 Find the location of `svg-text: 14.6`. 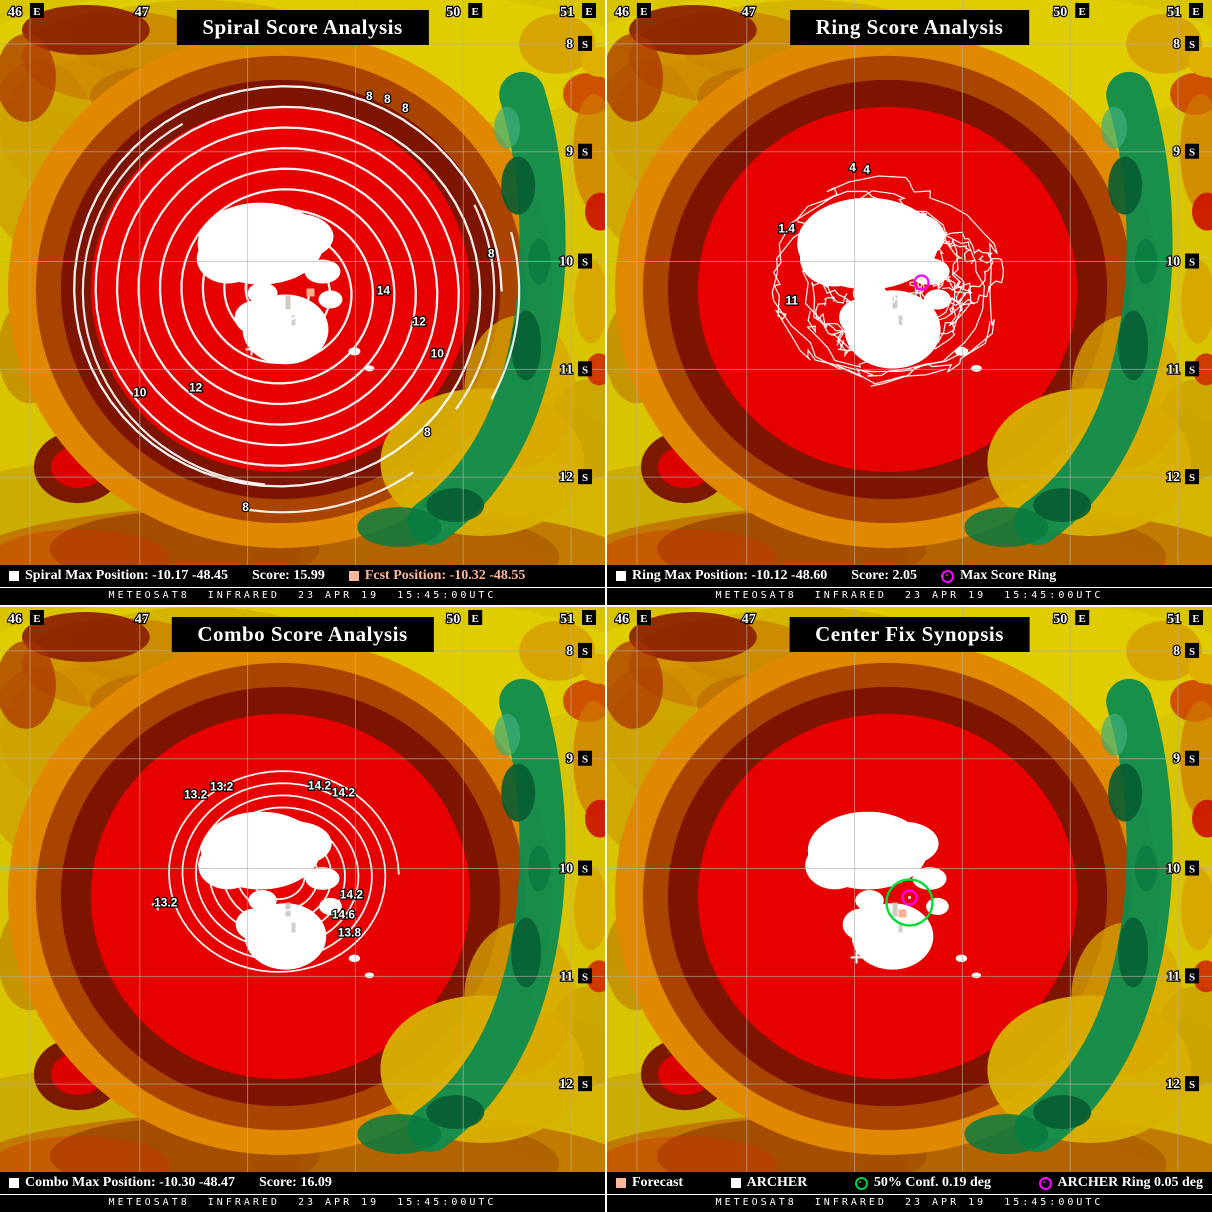

svg-text: 14.6 is located at coordinates (344, 914).